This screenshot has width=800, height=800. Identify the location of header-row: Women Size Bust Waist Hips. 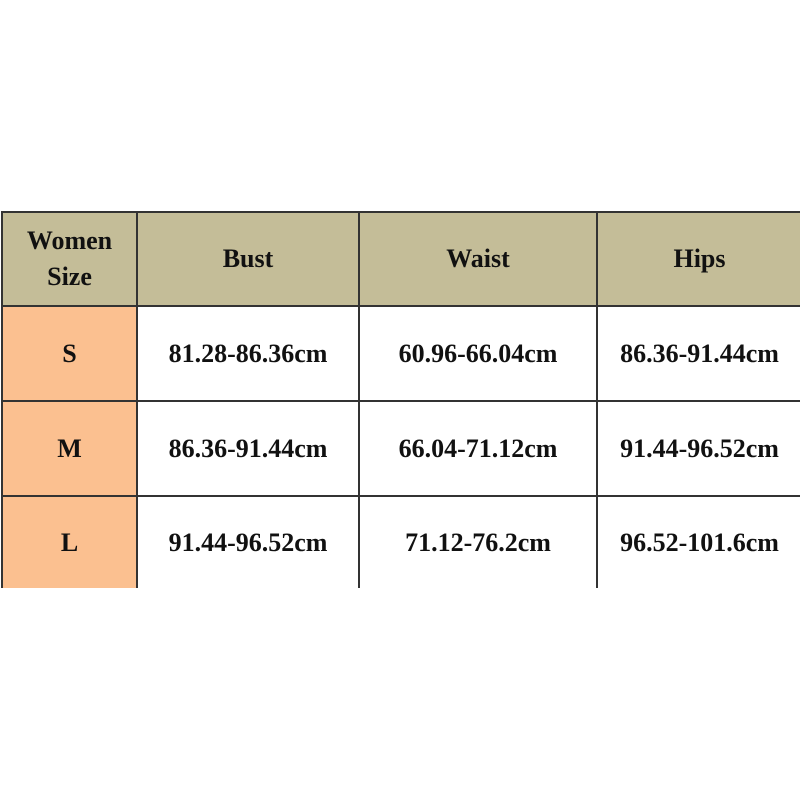
(400, 259).